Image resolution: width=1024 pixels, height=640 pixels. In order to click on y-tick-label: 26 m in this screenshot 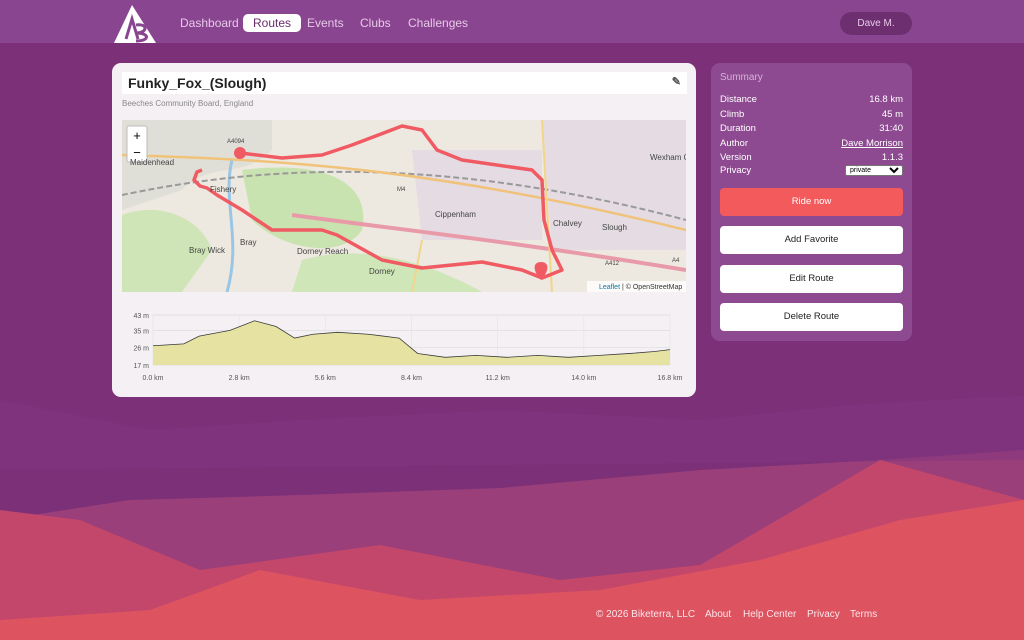, I will do `click(141, 349)`.